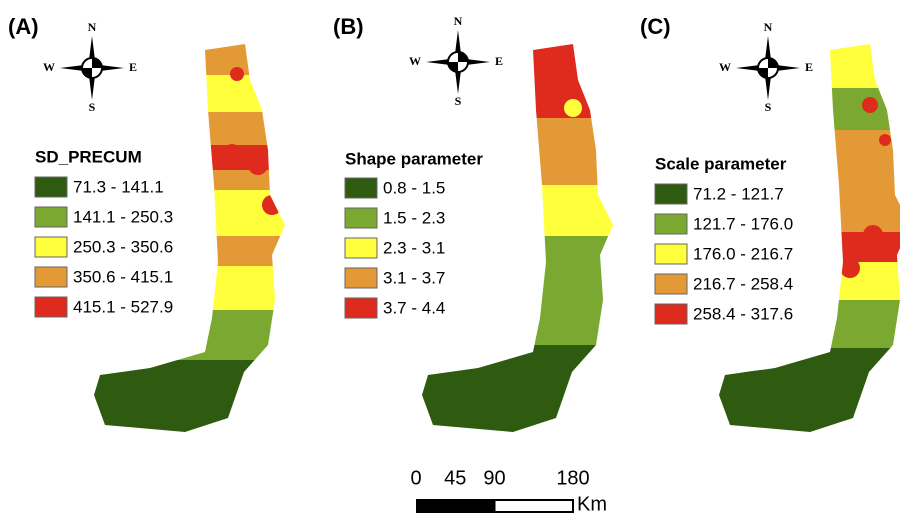  What do you see at coordinates (455, 478) in the screenshot?
I see `scale-tick-label: 45` at bounding box center [455, 478].